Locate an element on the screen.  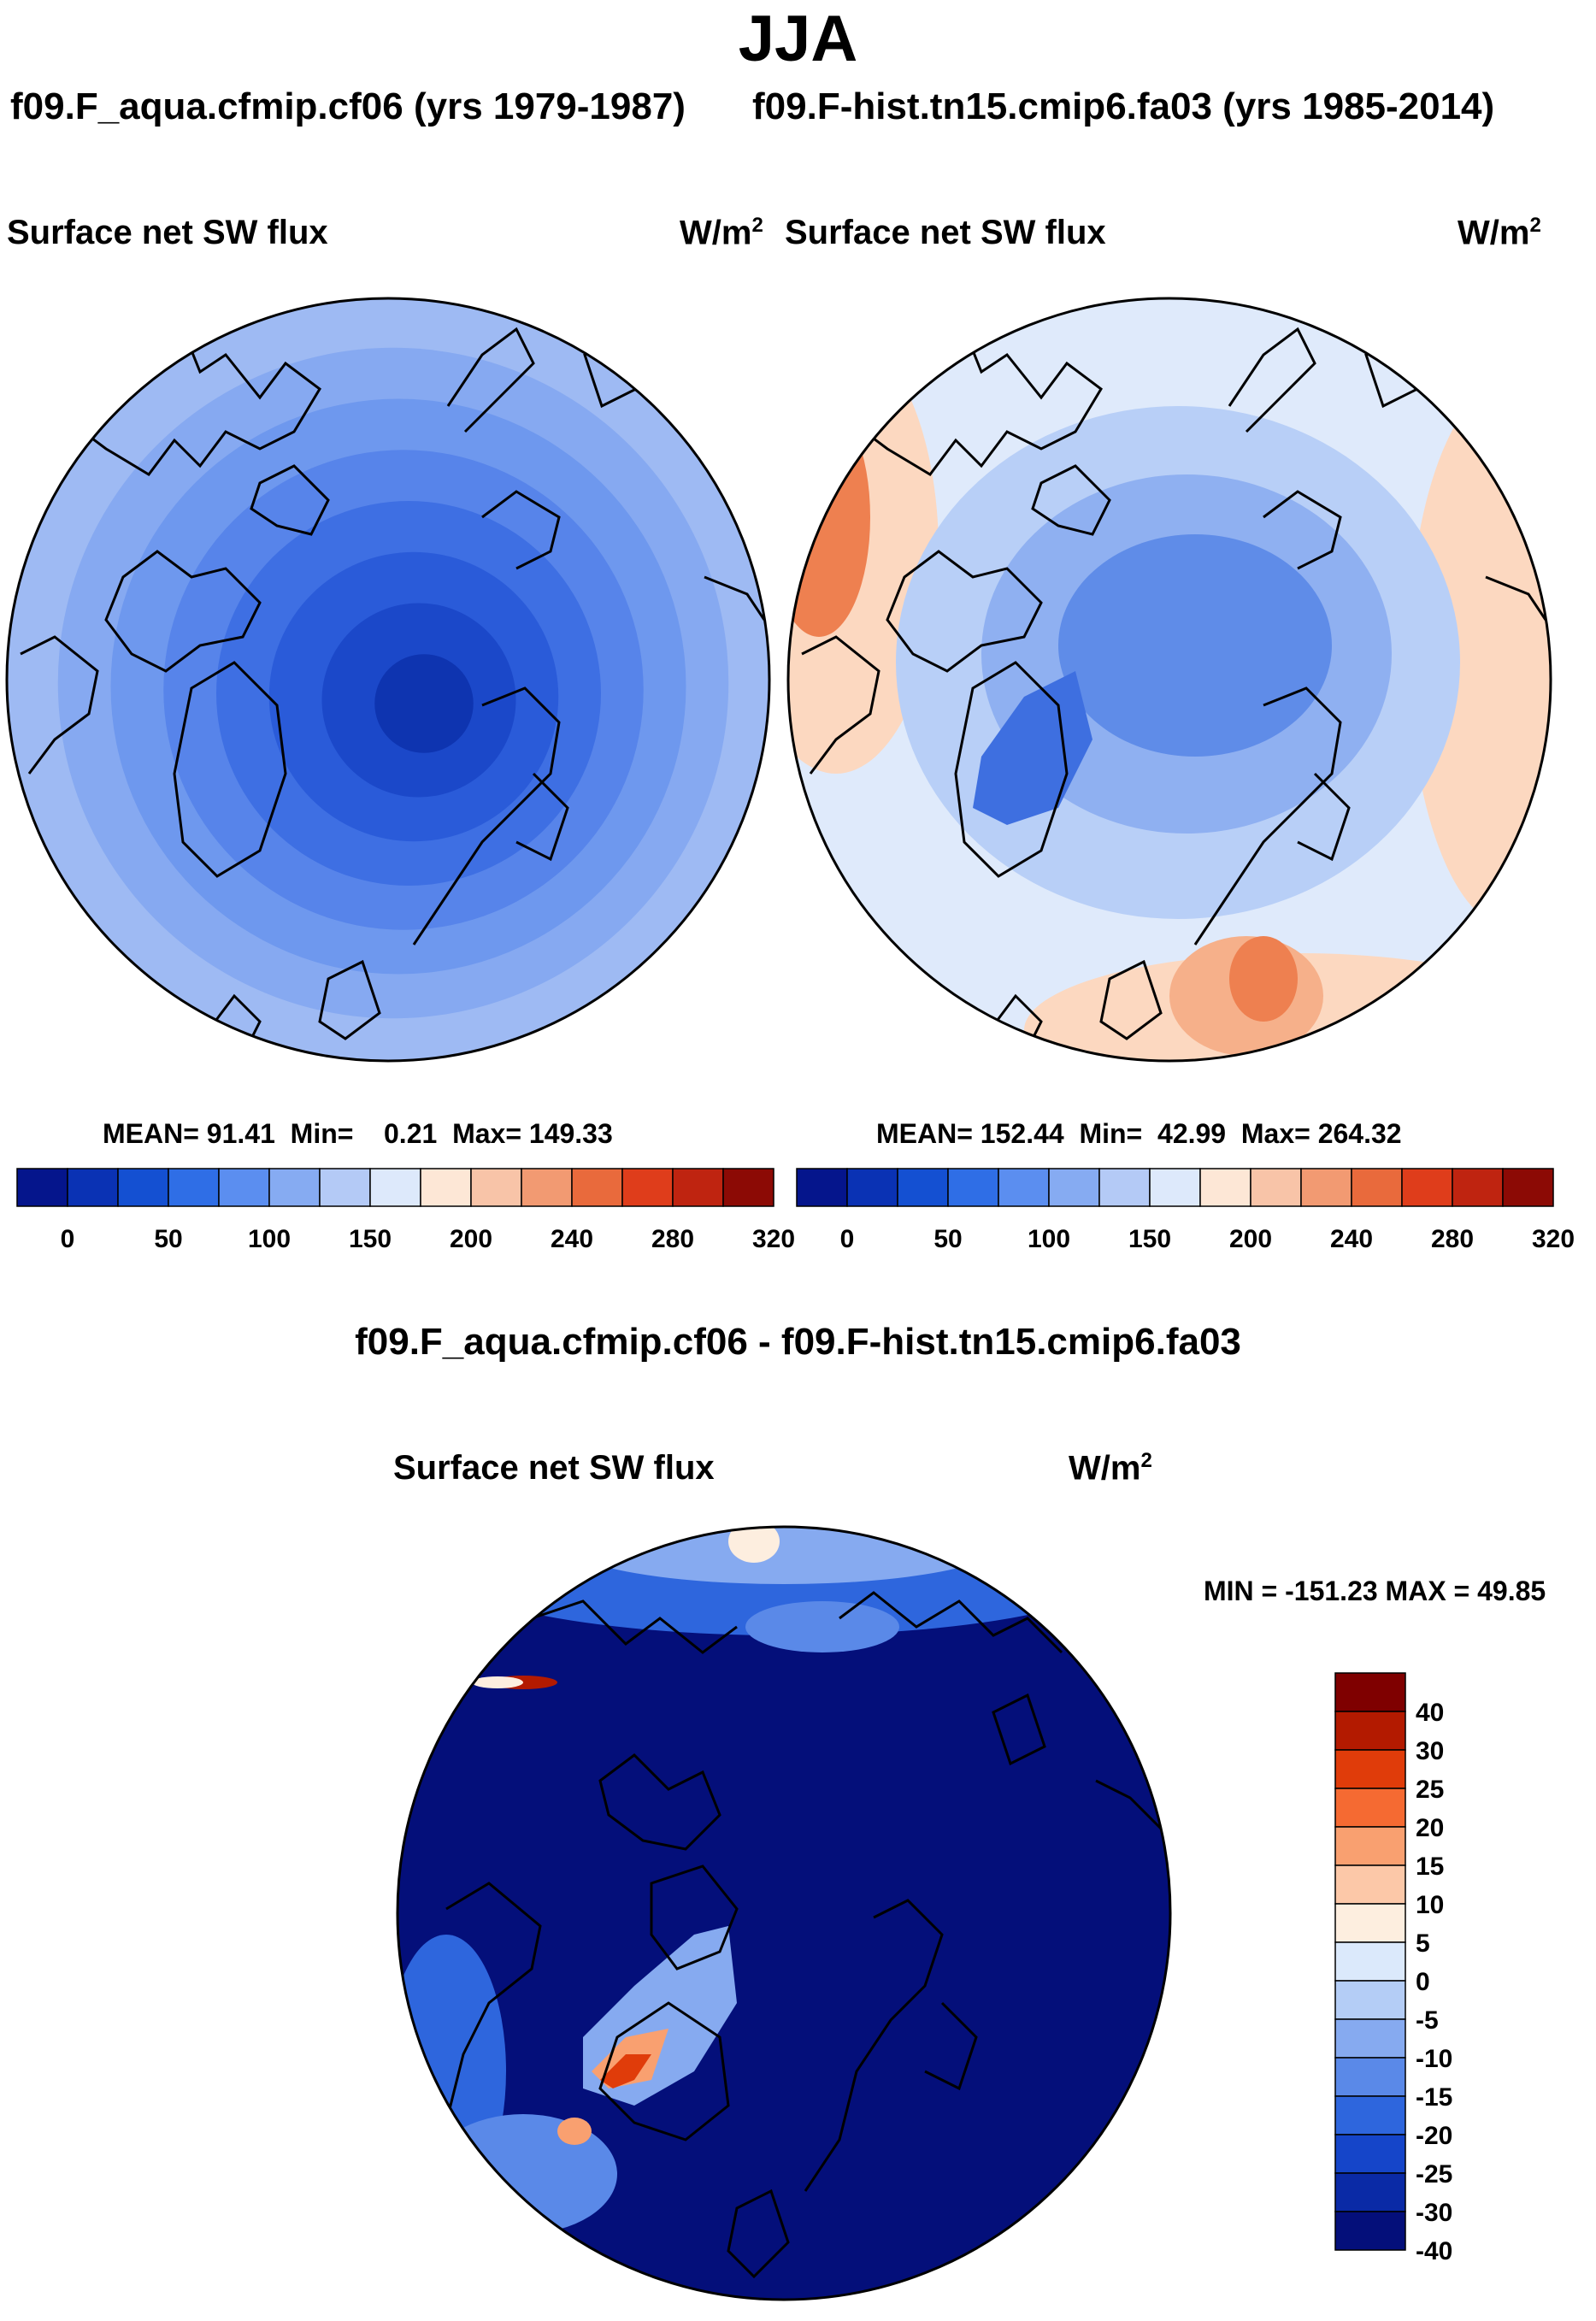
diff-greenland-hot is located at coordinates (625, 2071).